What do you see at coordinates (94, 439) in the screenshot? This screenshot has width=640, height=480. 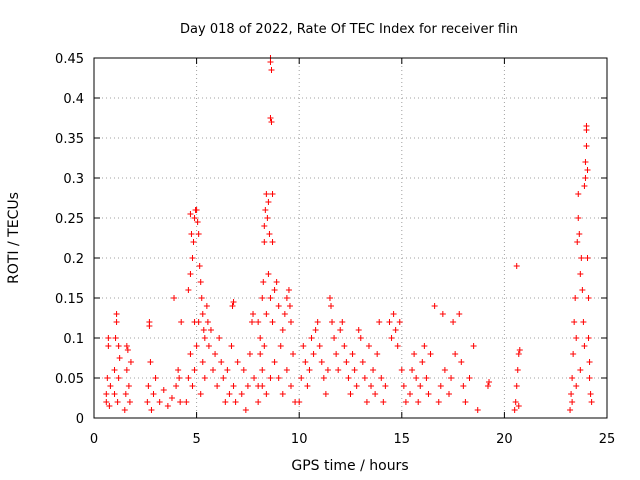 I see `x-tick-label: 0` at bounding box center [94, 439].